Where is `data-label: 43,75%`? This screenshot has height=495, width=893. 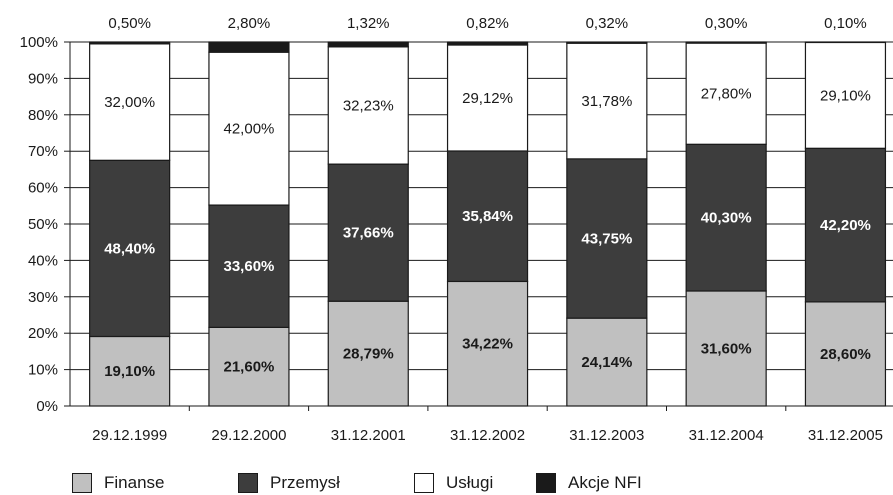
data-label: 43,75% is located at coordinates (606, 239).